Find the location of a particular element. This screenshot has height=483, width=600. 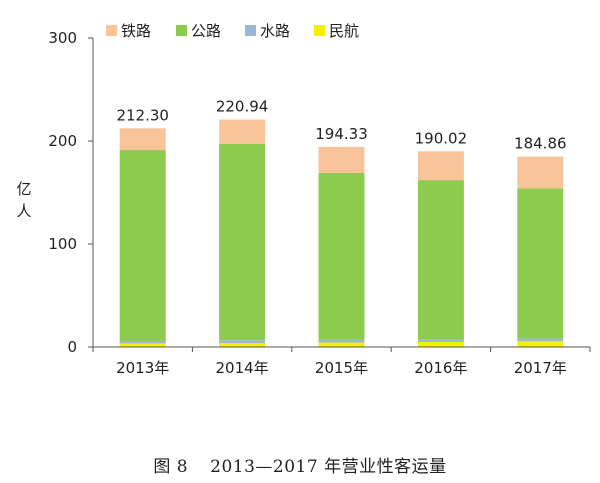

x-tick-label: 2017年 is located at coordinates (540, 368).